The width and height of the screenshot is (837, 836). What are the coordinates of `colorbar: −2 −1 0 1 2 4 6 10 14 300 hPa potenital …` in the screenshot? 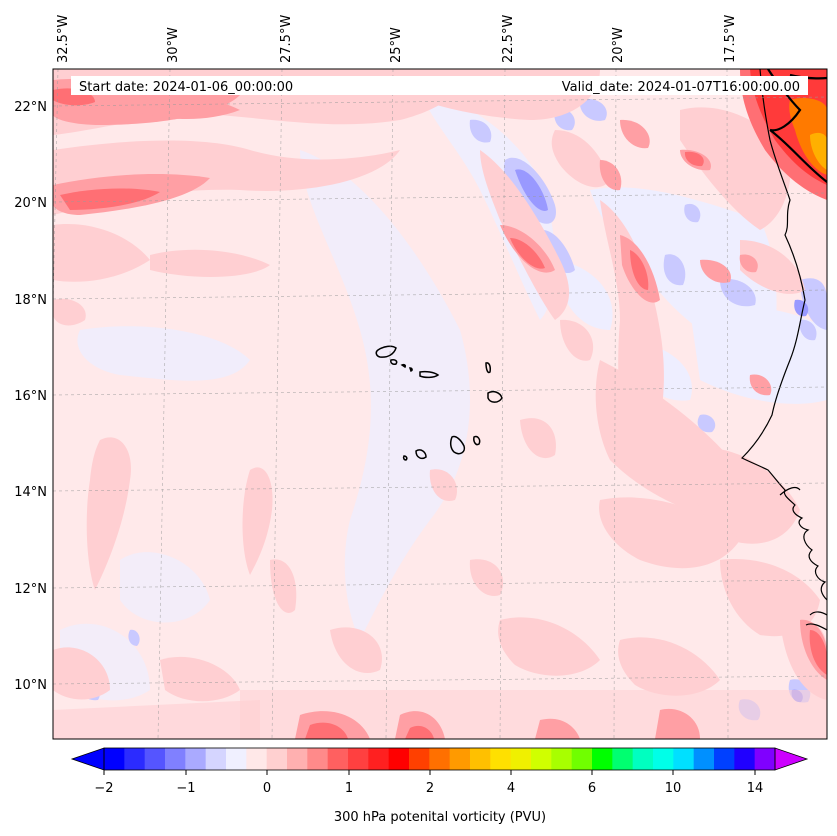 It's located at (439, 786).